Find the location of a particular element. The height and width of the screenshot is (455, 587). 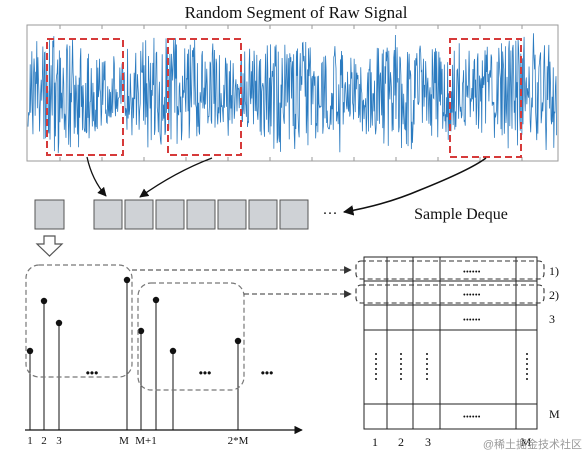

x-tick-M: M is located at coordinates (124, 441).